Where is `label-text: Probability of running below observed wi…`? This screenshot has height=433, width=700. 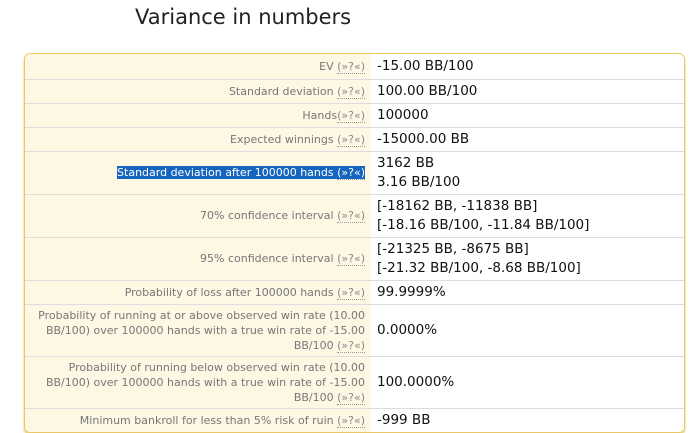
label-text: Probability of running below observed wi… is located at coordinates (205, 382).